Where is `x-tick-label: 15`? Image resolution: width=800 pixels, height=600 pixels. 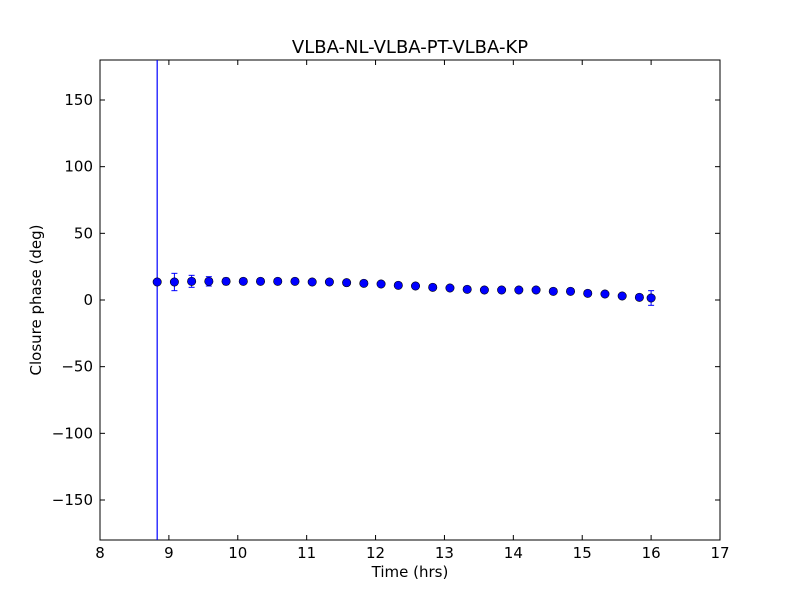 x-tick-label: 15 is located at coordinates (582, 553).